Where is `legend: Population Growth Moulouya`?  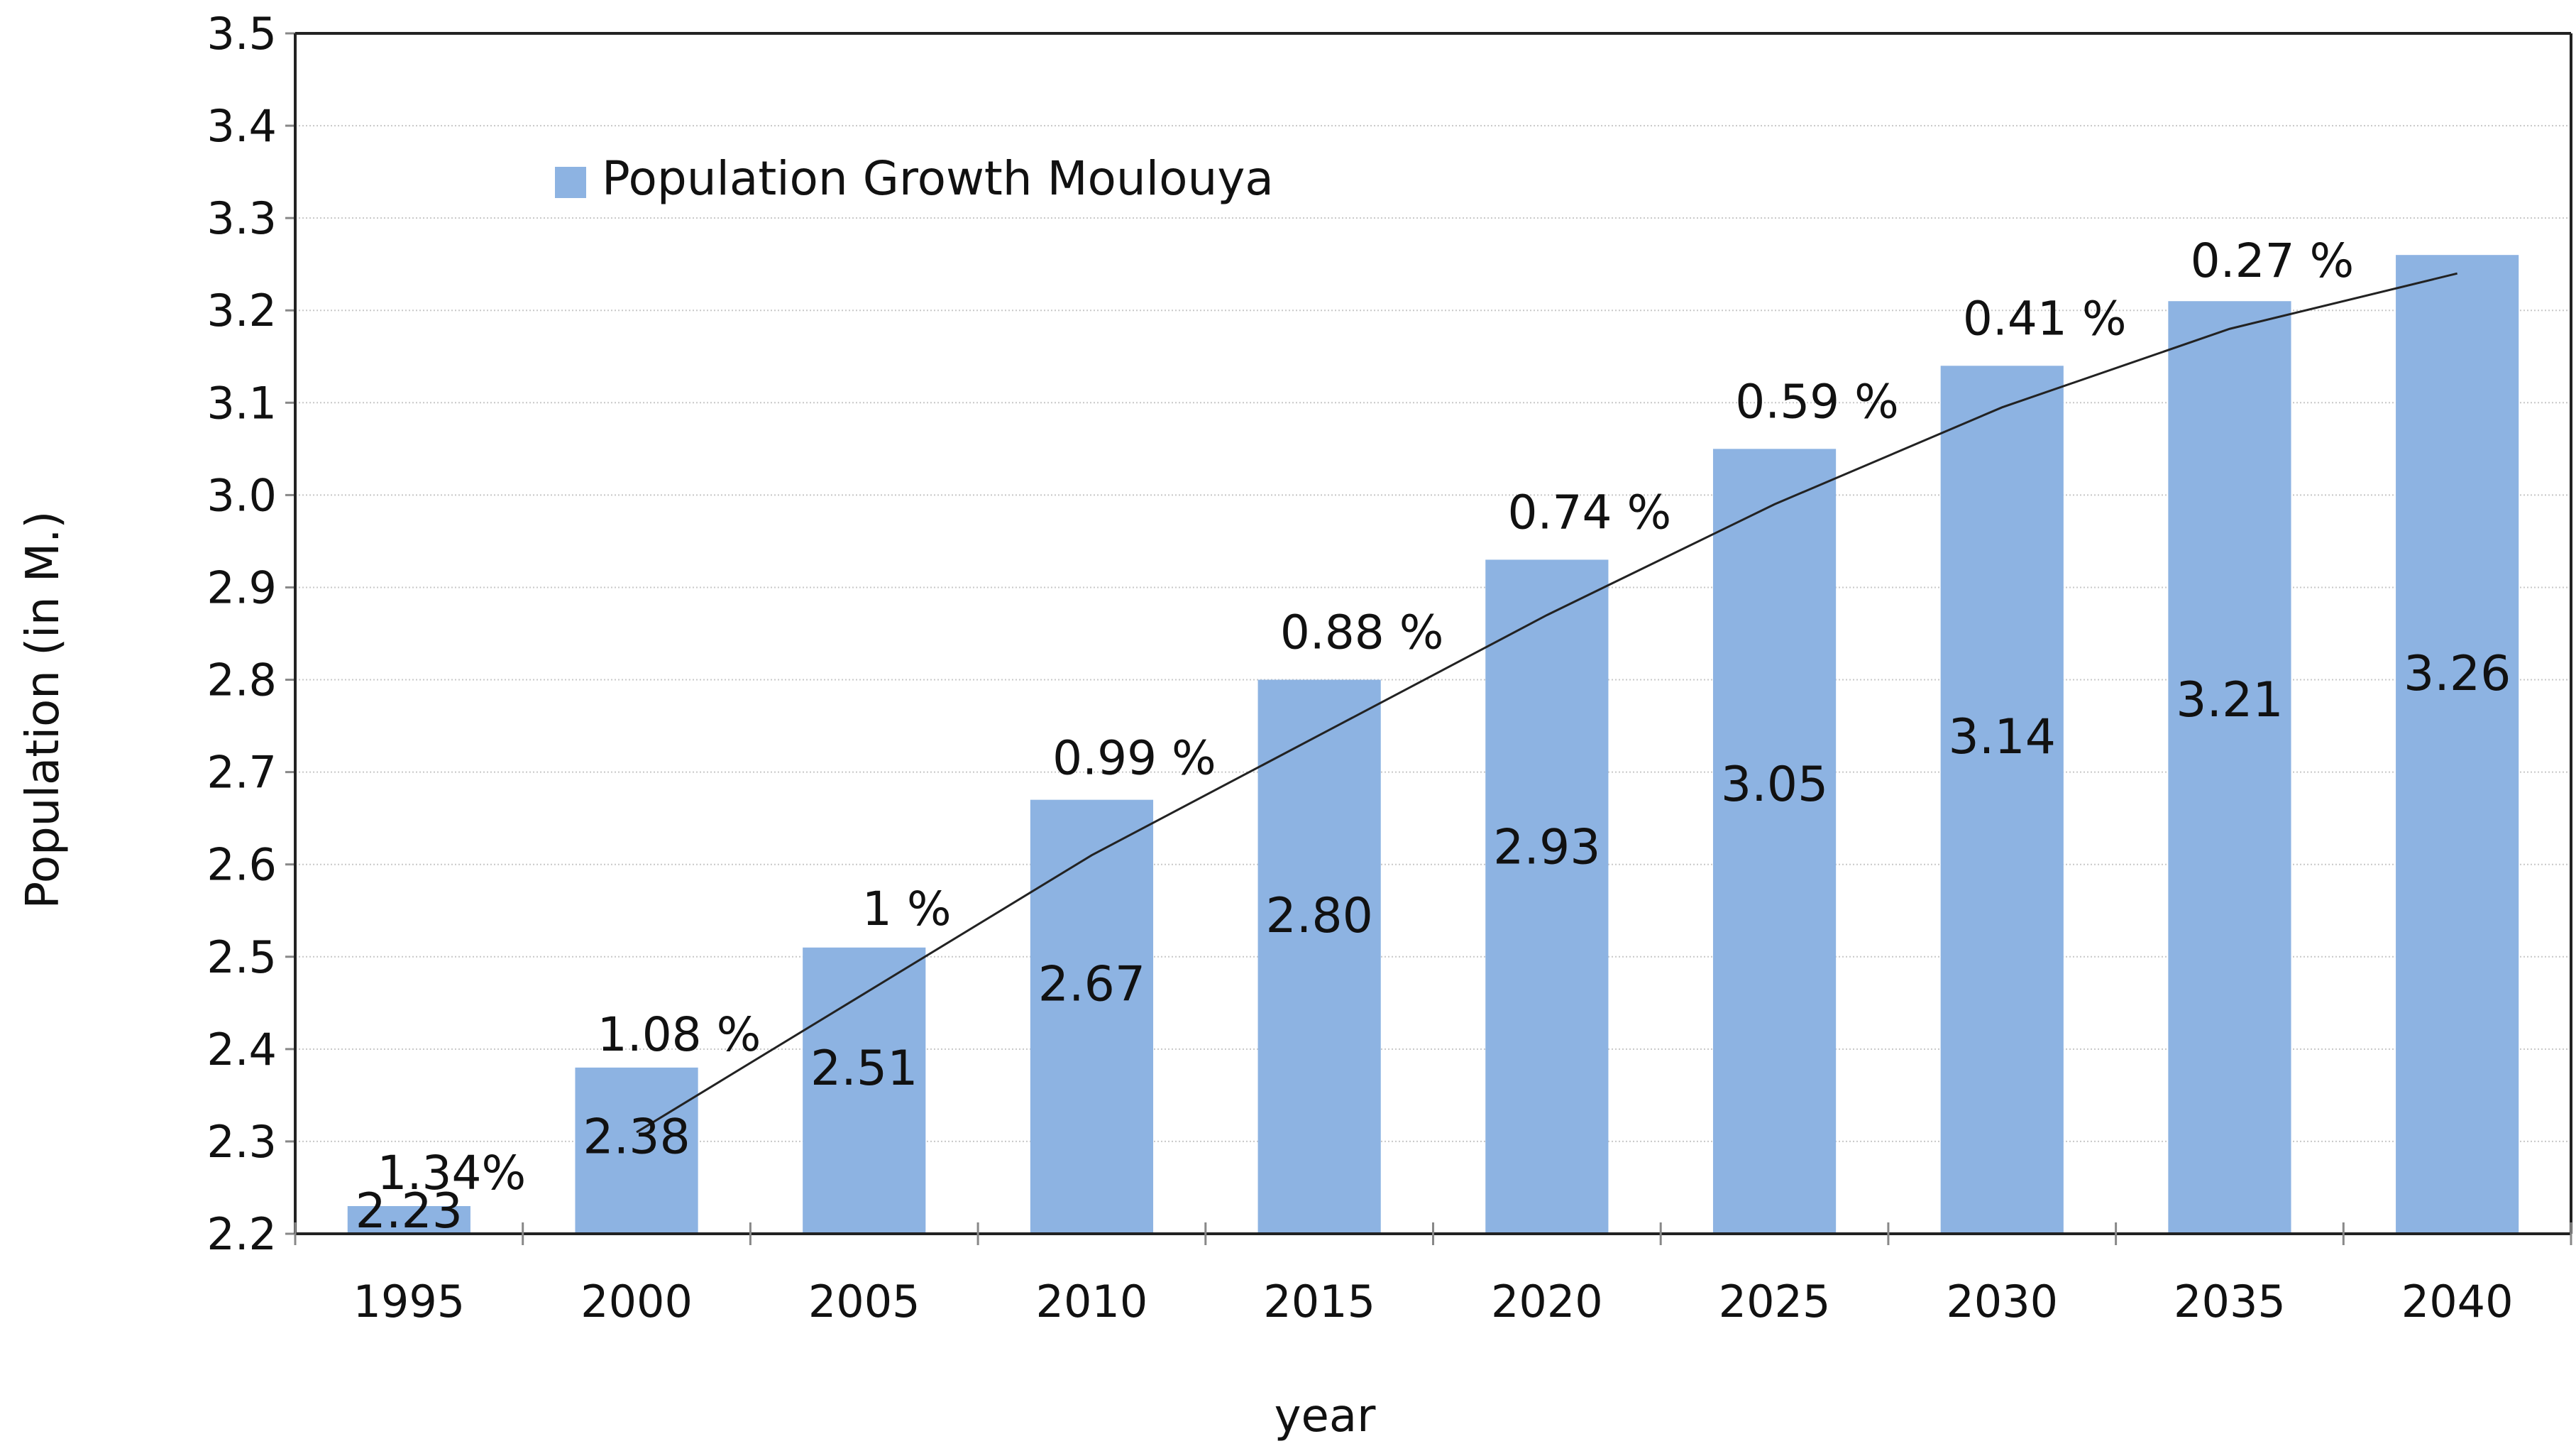
legend: Population Growth Moulouya is located at coordinates (914, 178).